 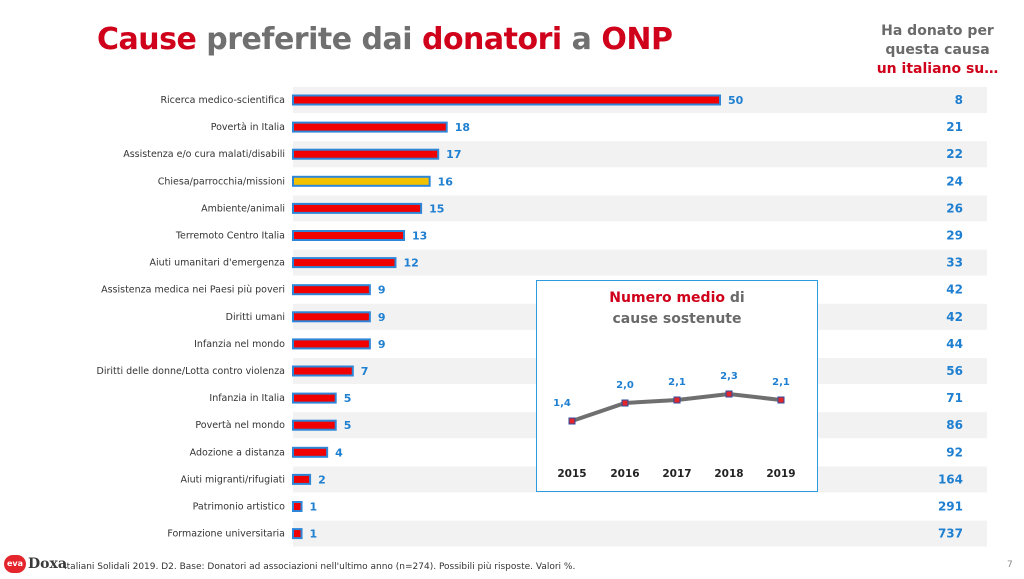 What do you see at coordinates (950, 507) in the screenshot?
I see `side-value-label: 291` at bounding box center [950, 507].